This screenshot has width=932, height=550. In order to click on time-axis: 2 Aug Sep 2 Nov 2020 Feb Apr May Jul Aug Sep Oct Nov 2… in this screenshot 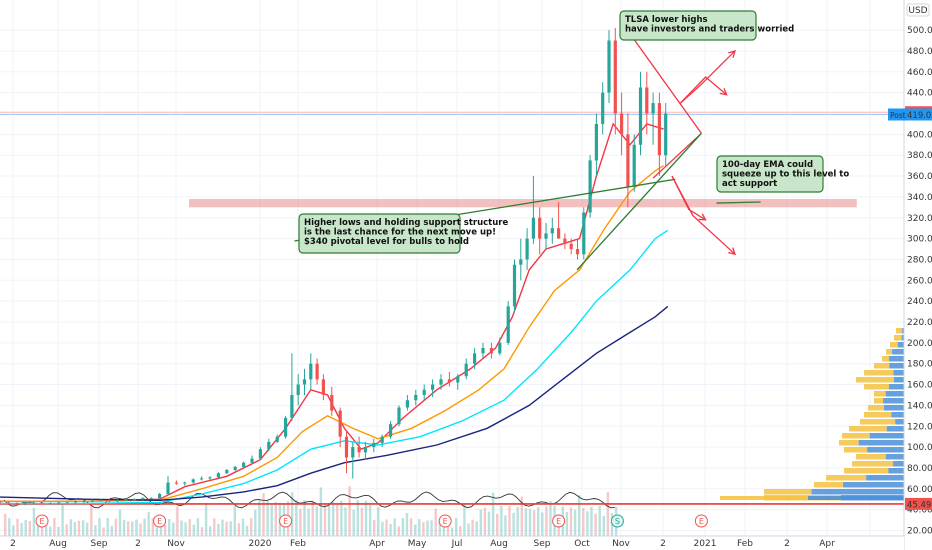, I will do `click(422, 544)`.